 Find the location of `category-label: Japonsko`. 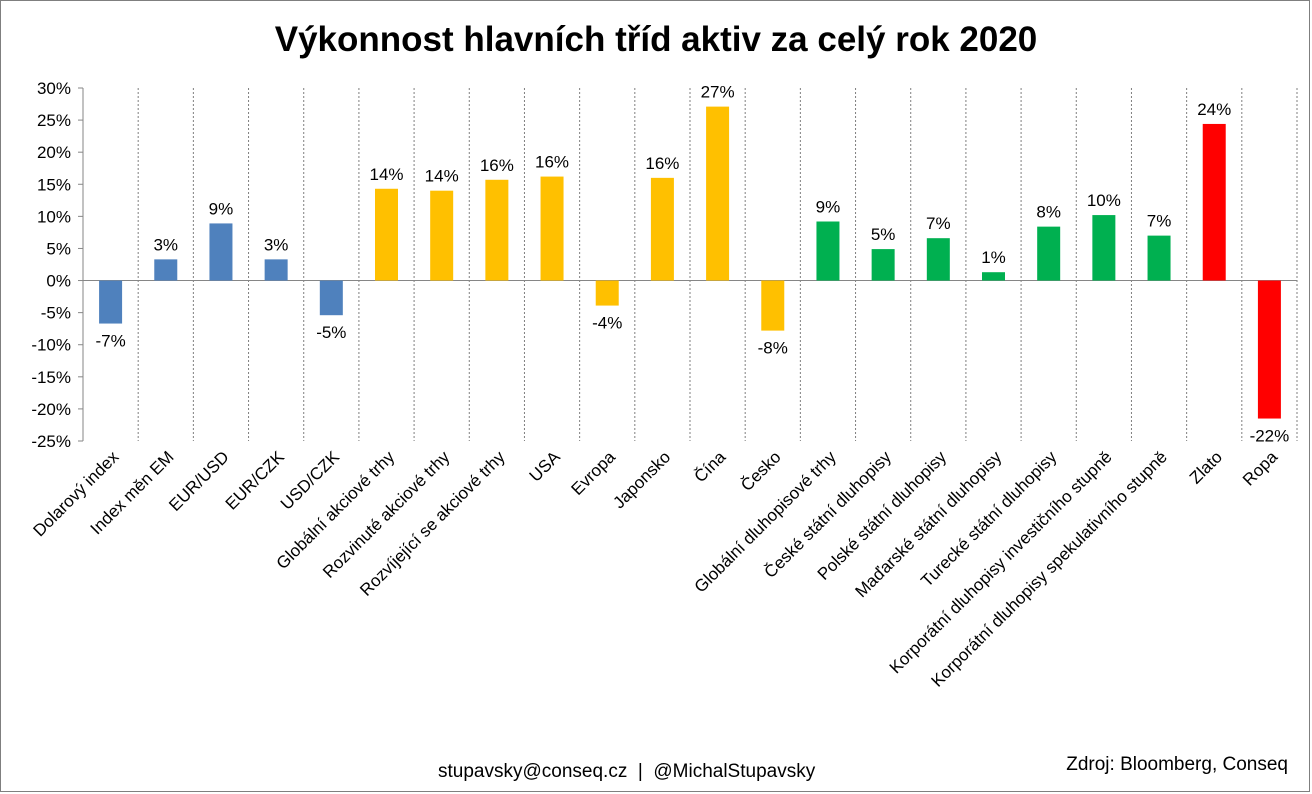

category-label: Japonsko is located at coordinates (641, 479).